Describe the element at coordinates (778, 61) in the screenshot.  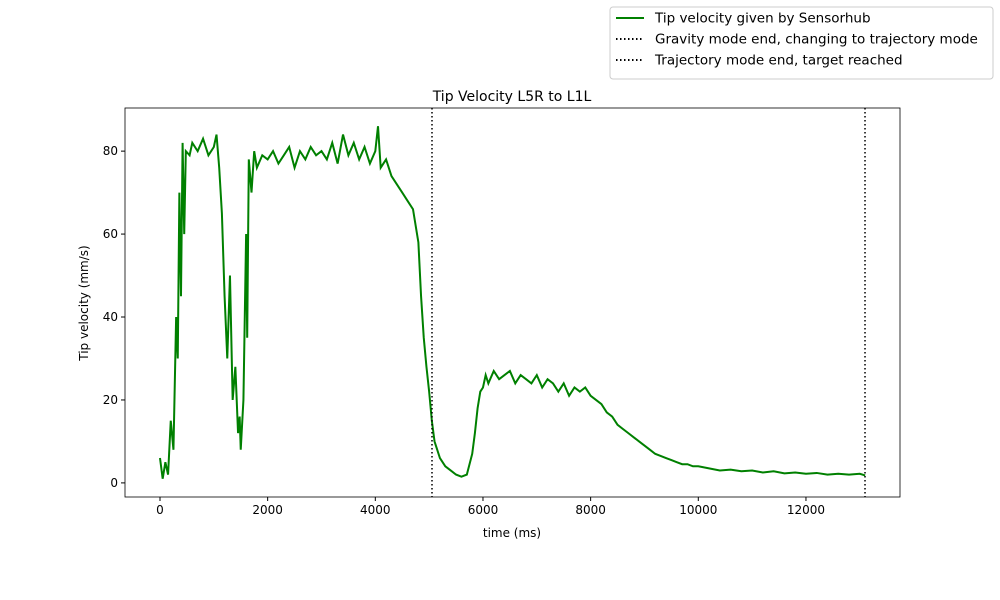
I see `legend-label: Trajectory mode end, target reached` at that location.